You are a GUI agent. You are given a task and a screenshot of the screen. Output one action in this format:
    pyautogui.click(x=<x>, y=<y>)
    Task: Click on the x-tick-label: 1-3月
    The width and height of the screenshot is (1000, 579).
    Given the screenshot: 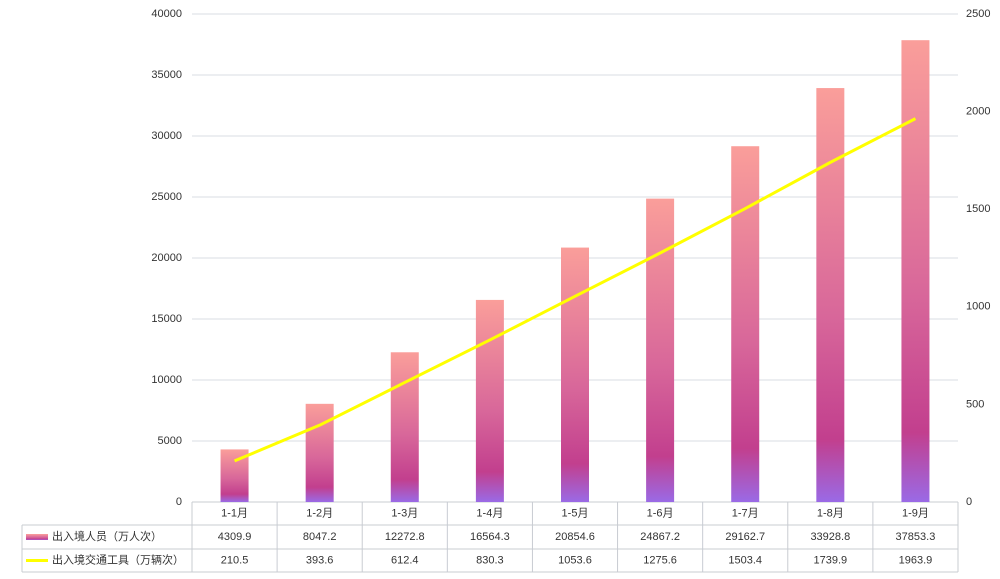 What is the action you would take?
    pyautogui.click(x=404, y=513)
    